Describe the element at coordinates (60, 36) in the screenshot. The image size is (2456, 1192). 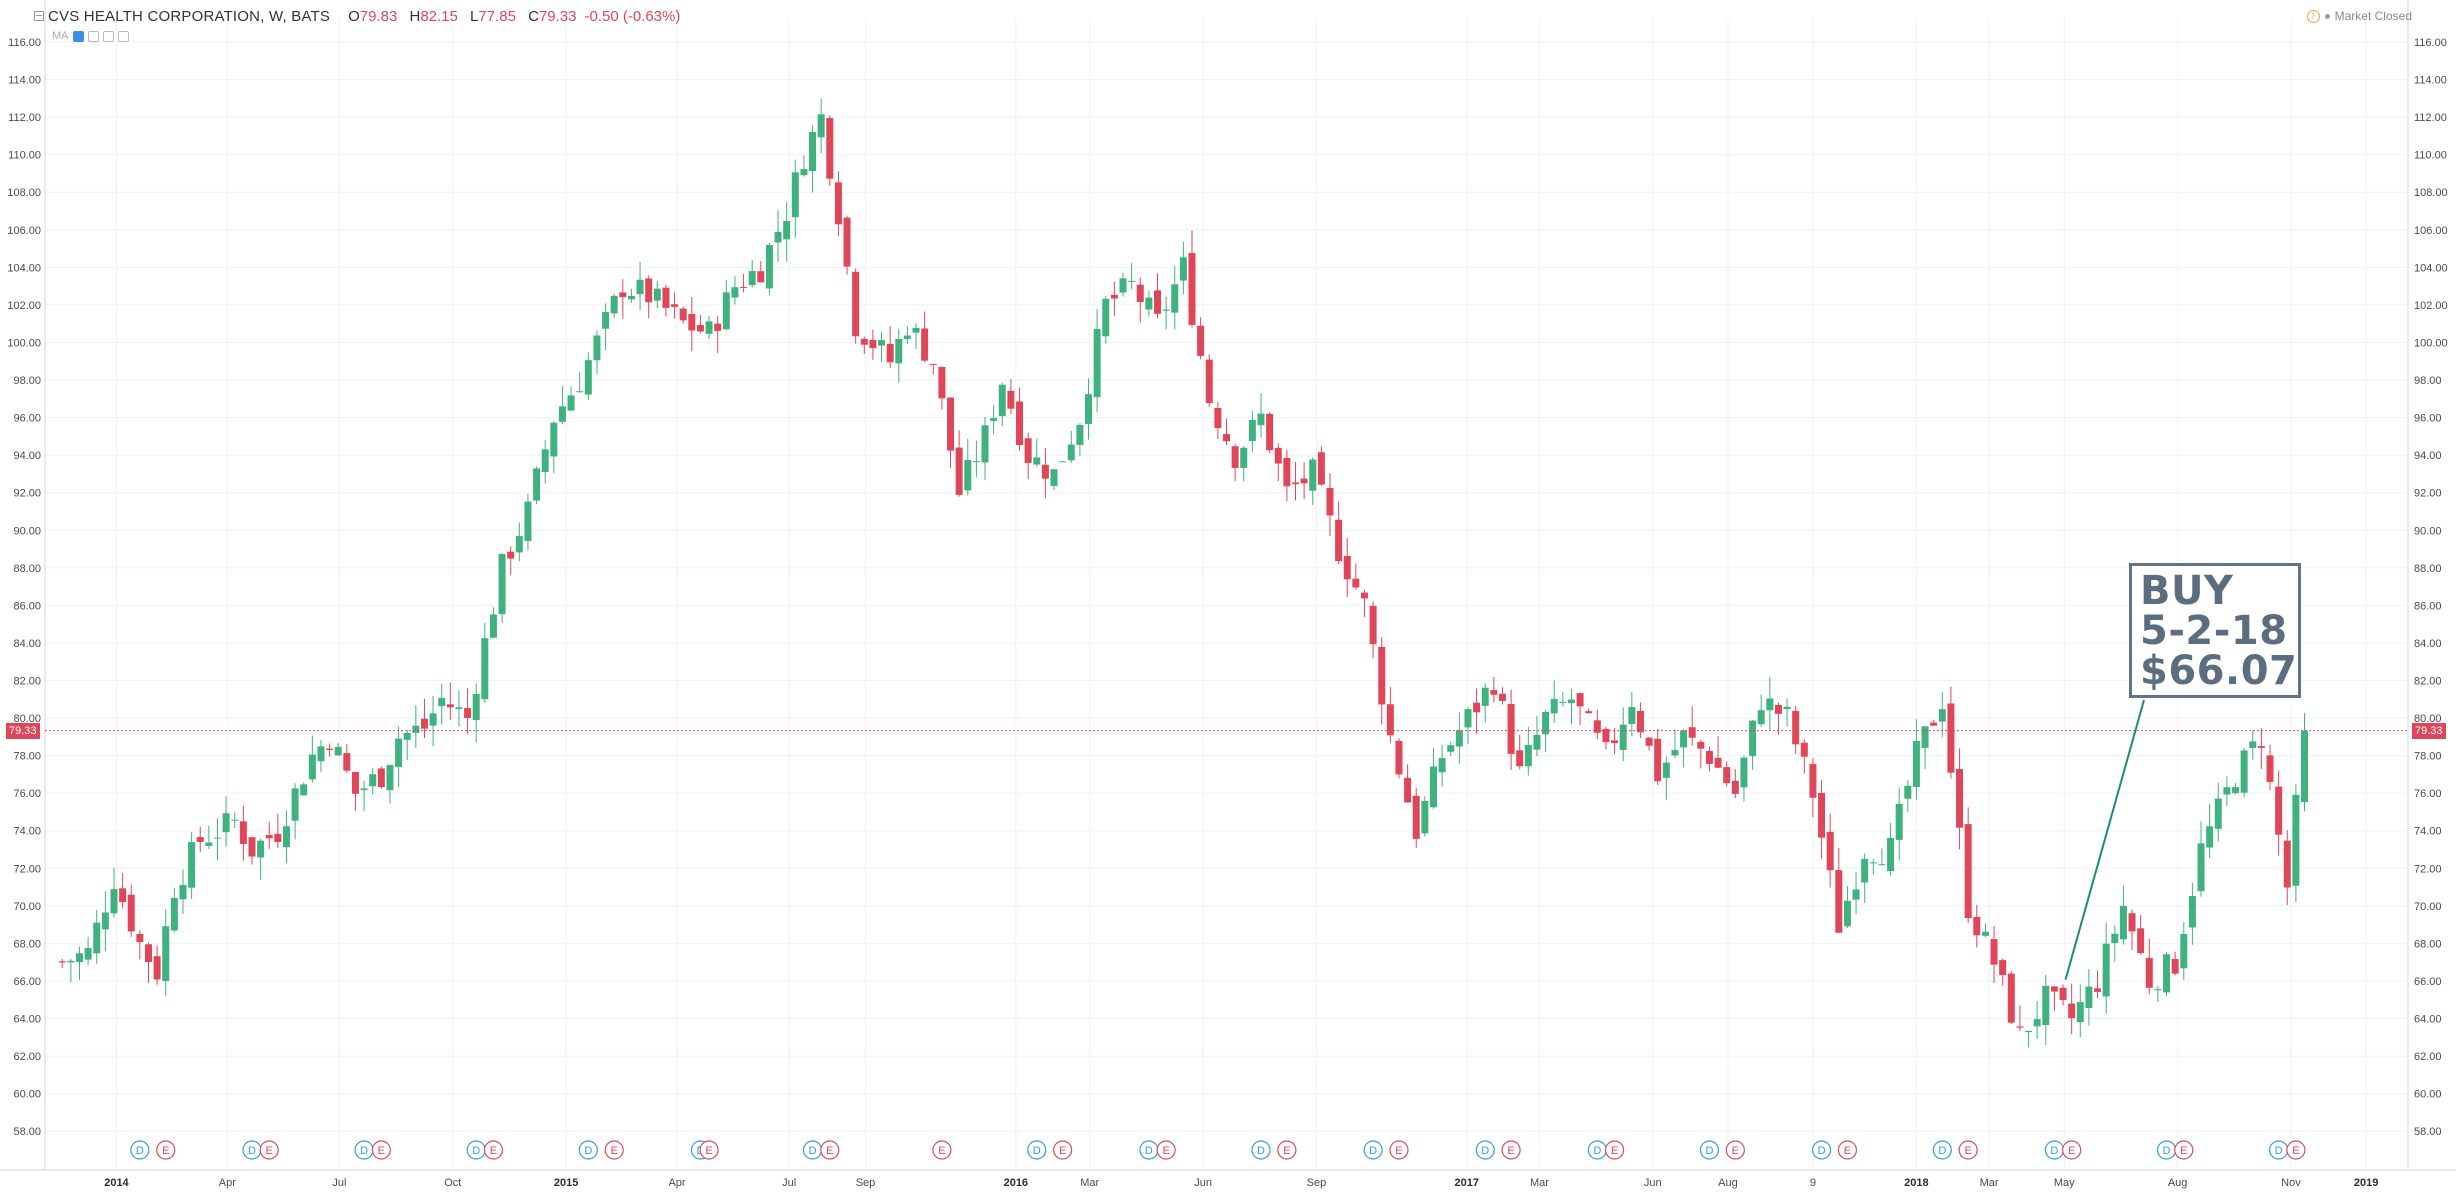
I see `ma-indicator-label: MA` at that location.